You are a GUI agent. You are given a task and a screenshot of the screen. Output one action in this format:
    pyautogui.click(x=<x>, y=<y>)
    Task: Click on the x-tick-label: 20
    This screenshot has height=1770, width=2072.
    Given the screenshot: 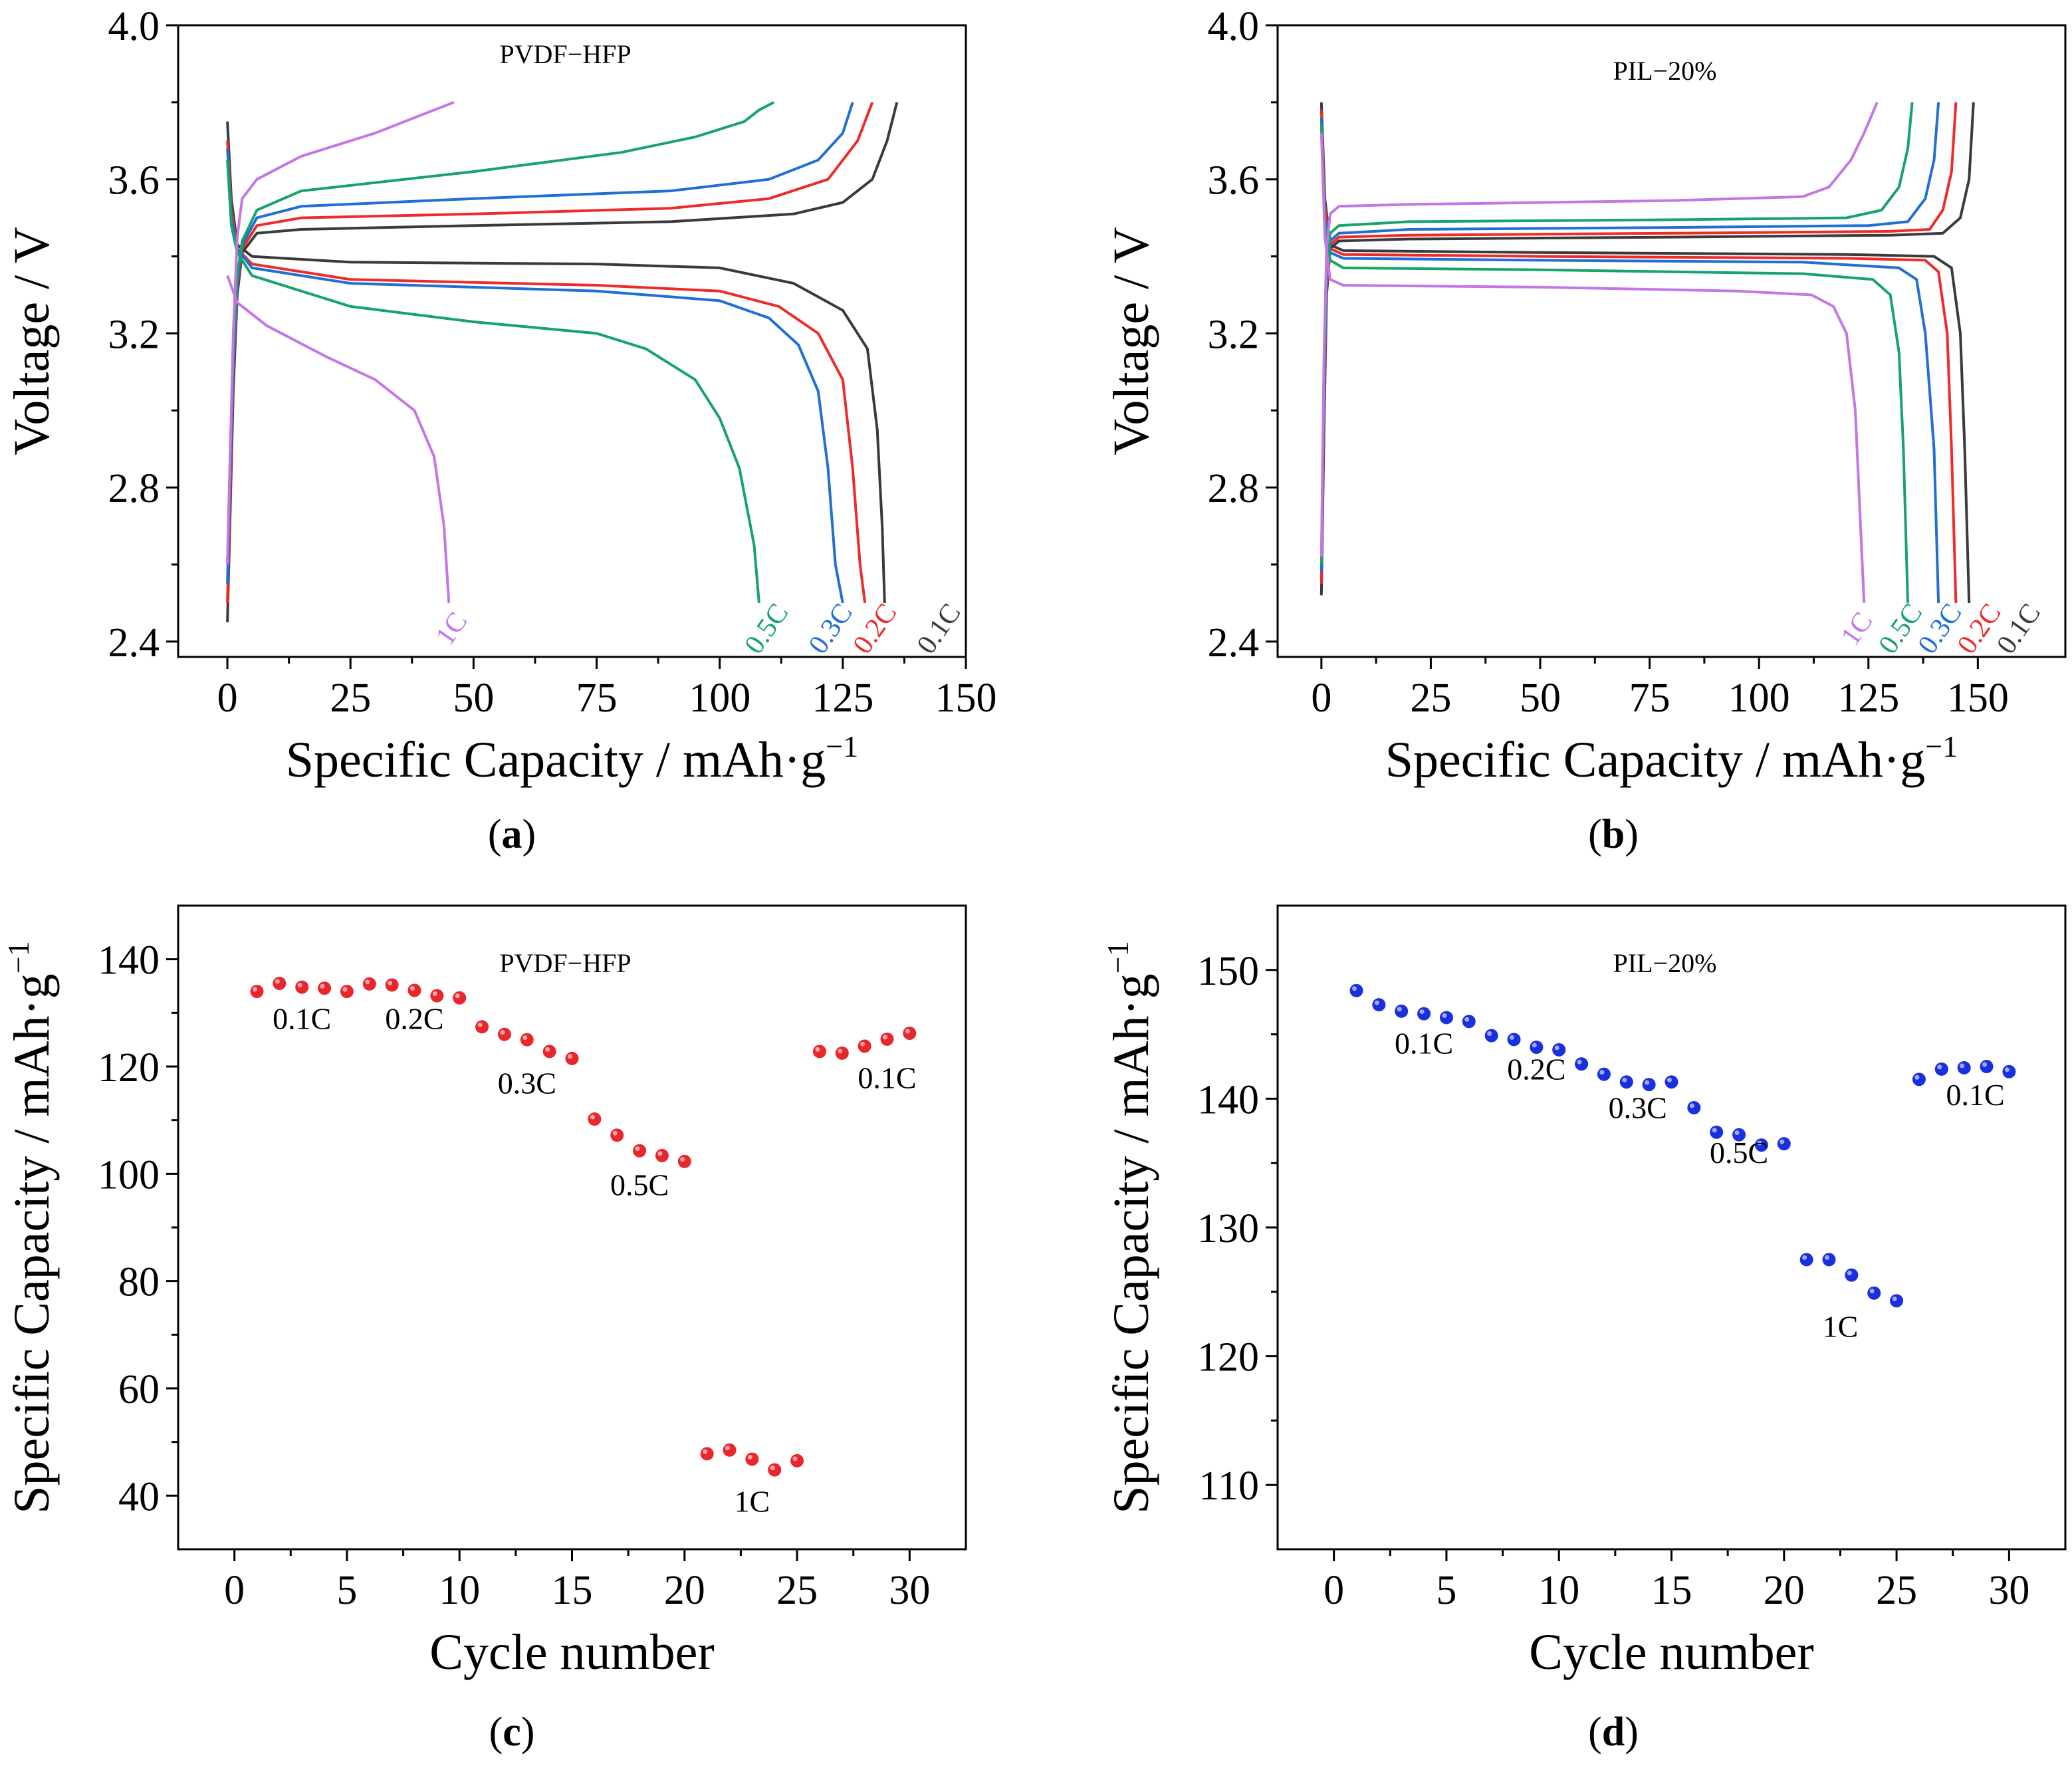 What is the action you would take?
    pyautogui.click(x=685, y=1590)
    